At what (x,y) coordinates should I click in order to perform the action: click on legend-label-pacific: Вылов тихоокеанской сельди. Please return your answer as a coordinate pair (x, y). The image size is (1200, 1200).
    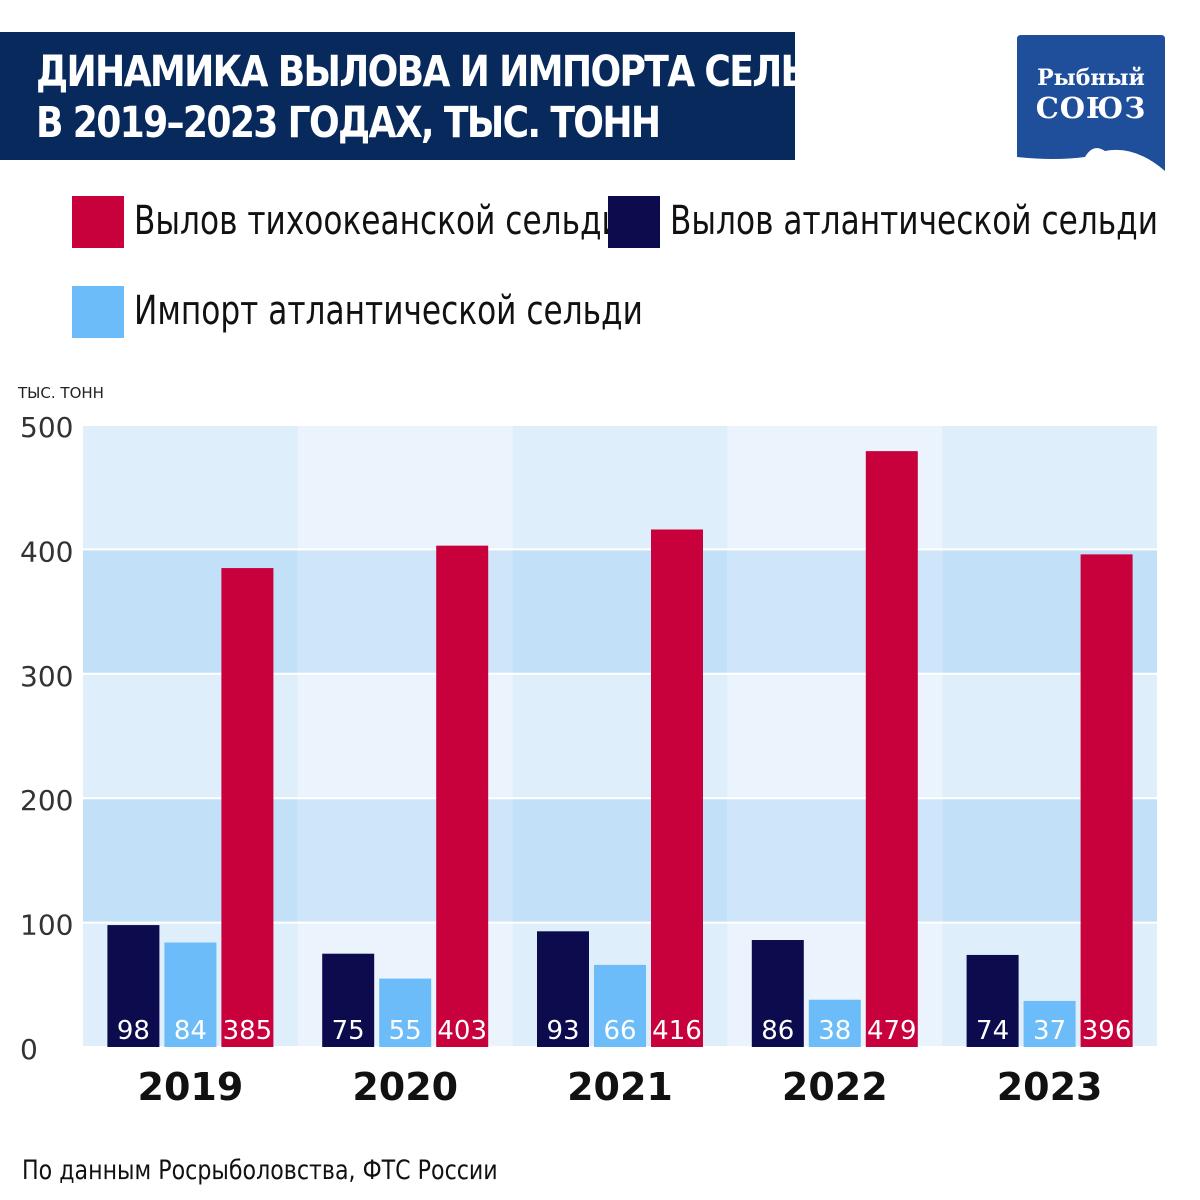
    Looking at the image, I should click on (378, 221).